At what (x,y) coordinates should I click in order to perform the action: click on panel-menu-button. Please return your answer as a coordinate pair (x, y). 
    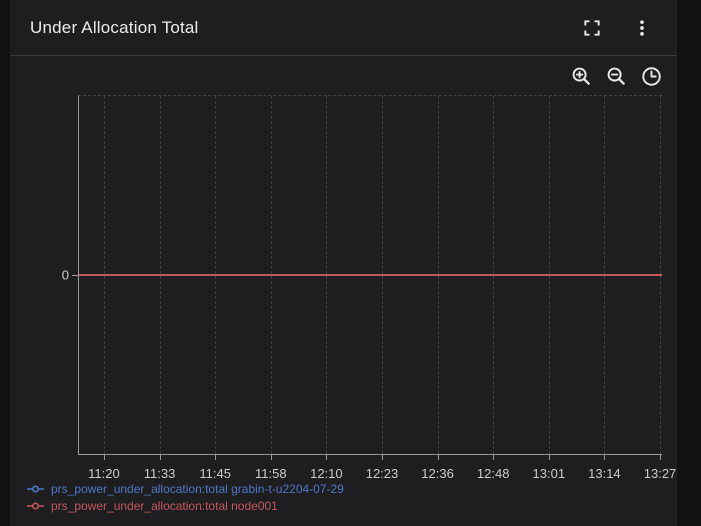
    Looking at the image, I should click on (642, 28).